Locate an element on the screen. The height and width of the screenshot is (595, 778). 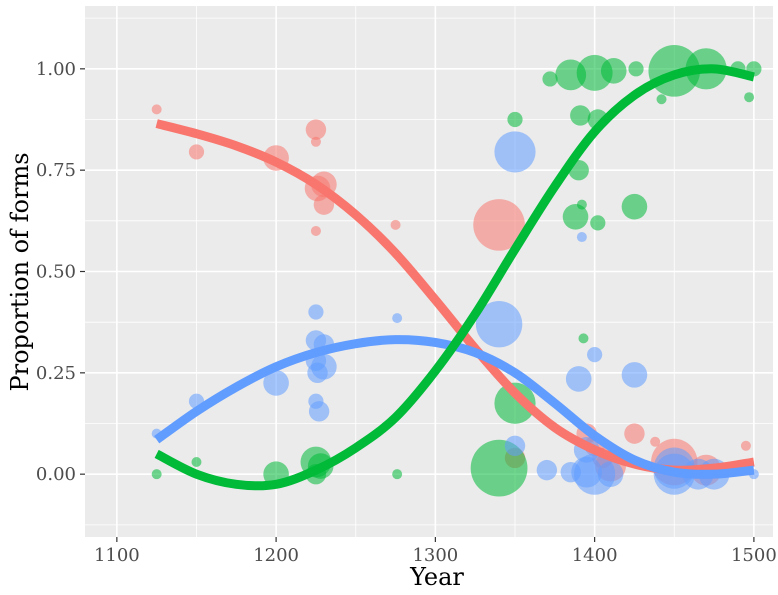
x-tick-label: 1300 is located at coordinates (435, 555).